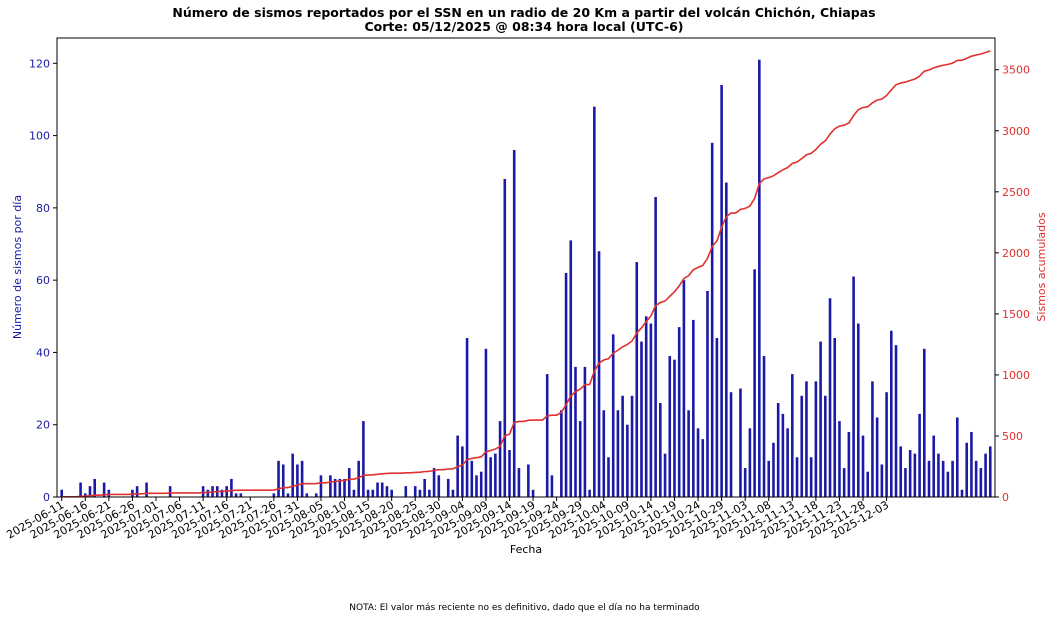 This screenshot has width=1049, height=618. Describe the element at coordinates (43, 352) in the screenshot. I see `y-tick-label: 40` at that location.